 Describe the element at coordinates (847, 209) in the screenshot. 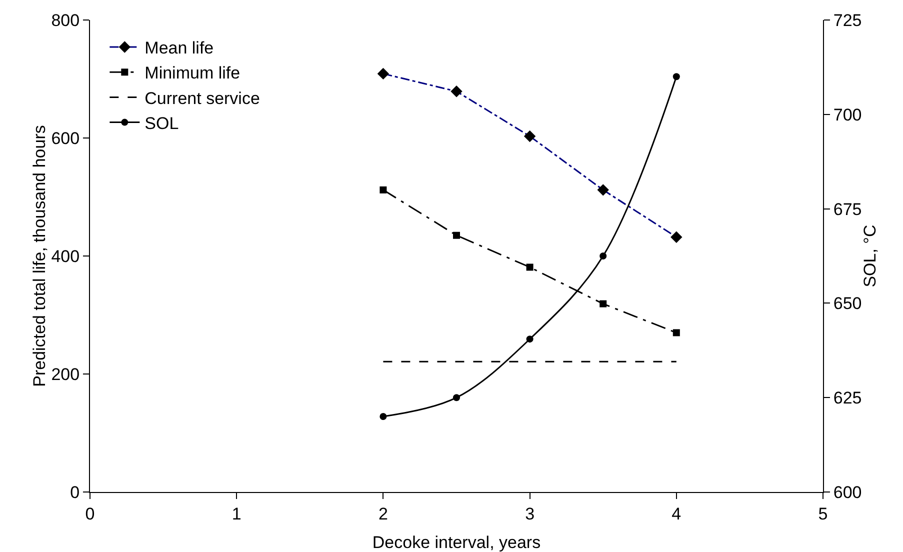

I see `y2-tick-label: 675` at that location.